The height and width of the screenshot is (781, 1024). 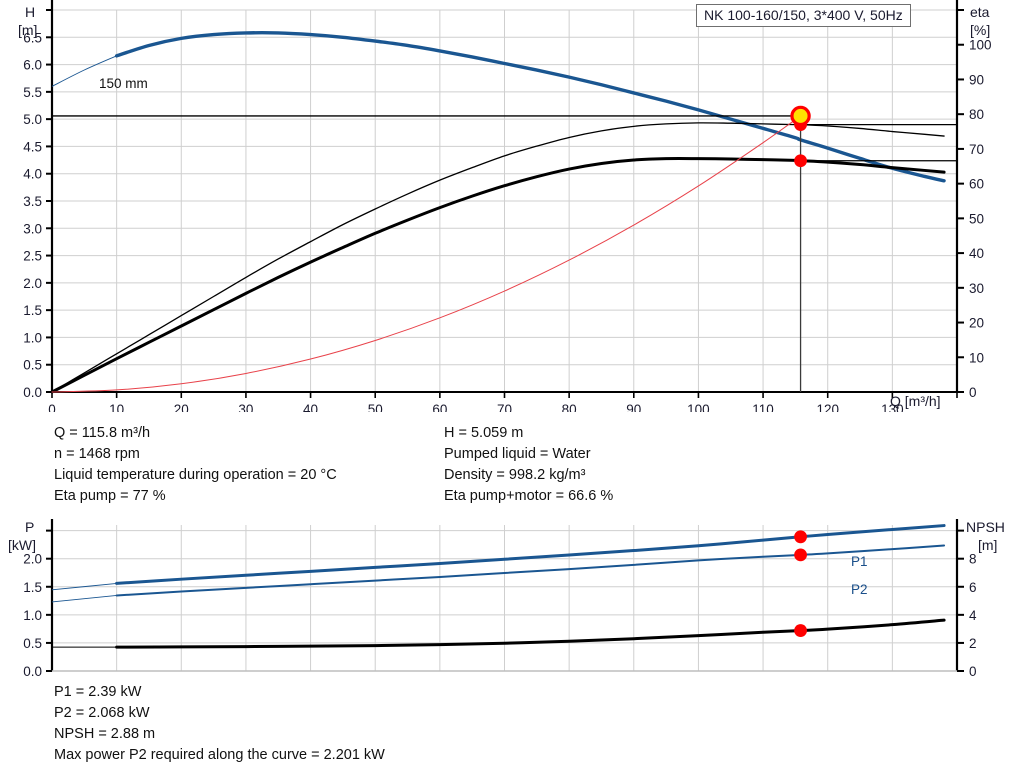 What do you see at coordinates (32, 174) in the screenshot?
I see `svg-text: 4.0` at bounding box center [32, 174].